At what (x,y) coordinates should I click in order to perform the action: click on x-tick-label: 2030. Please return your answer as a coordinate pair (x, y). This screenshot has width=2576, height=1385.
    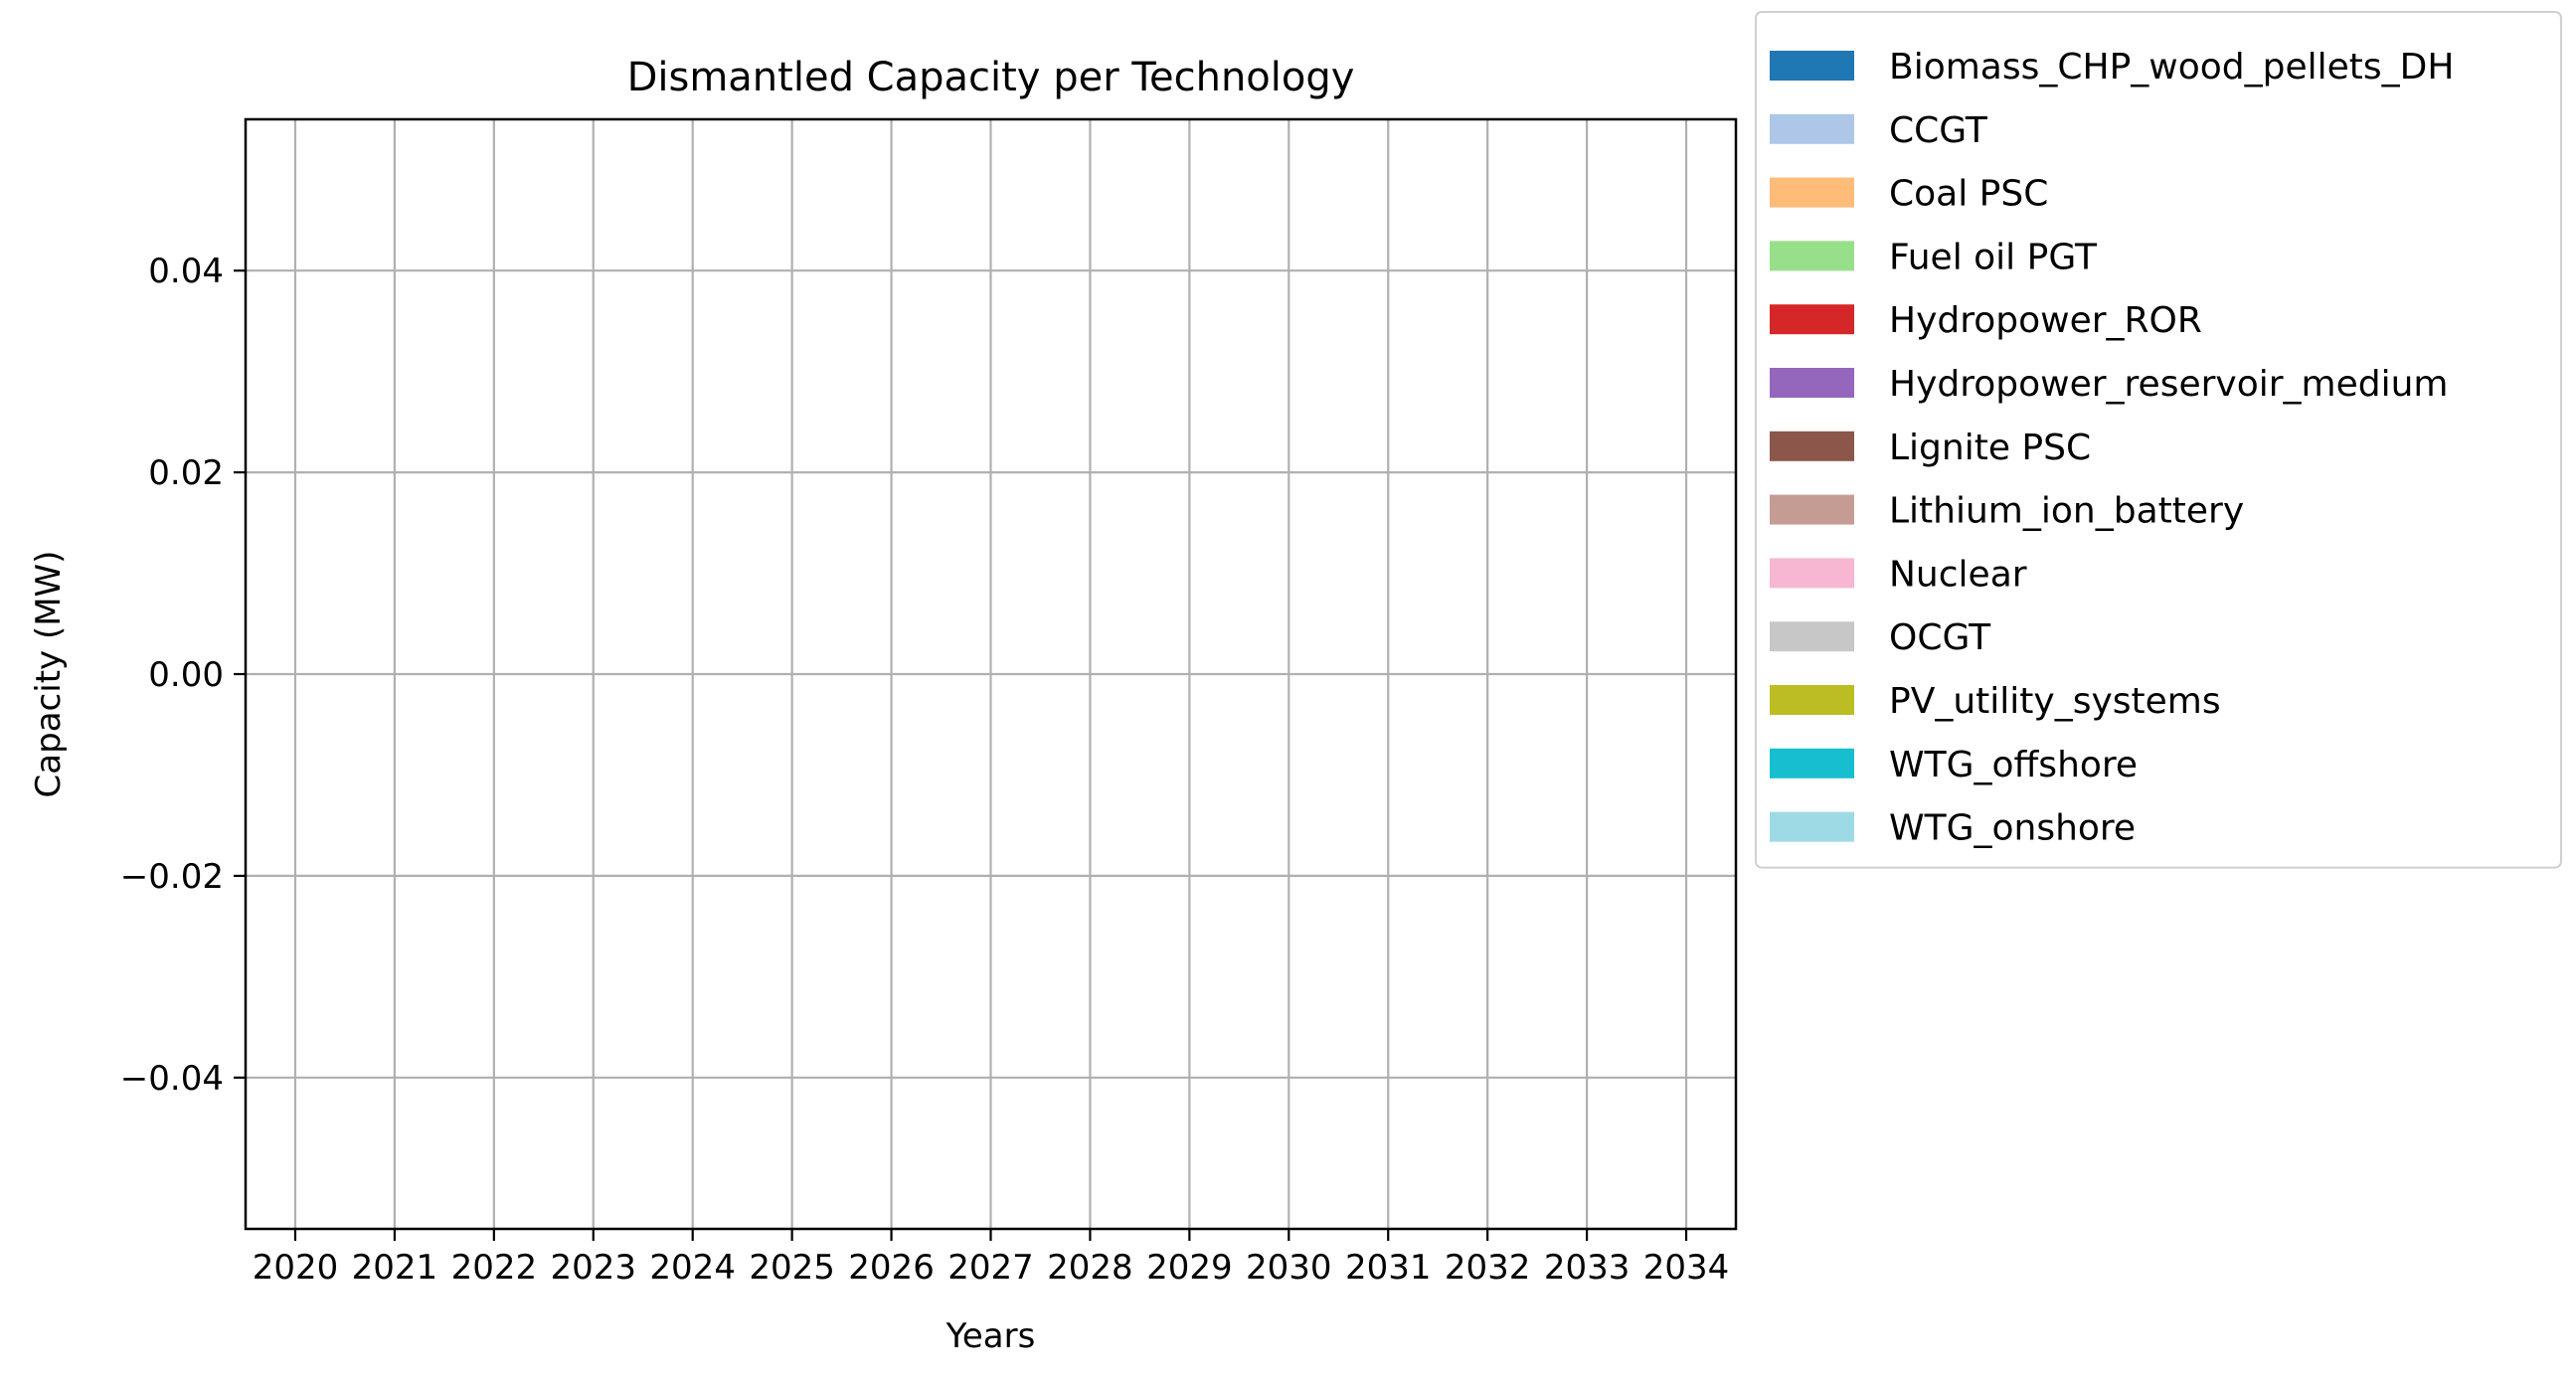
    Looking at the image, I should click on (1289, 1268).